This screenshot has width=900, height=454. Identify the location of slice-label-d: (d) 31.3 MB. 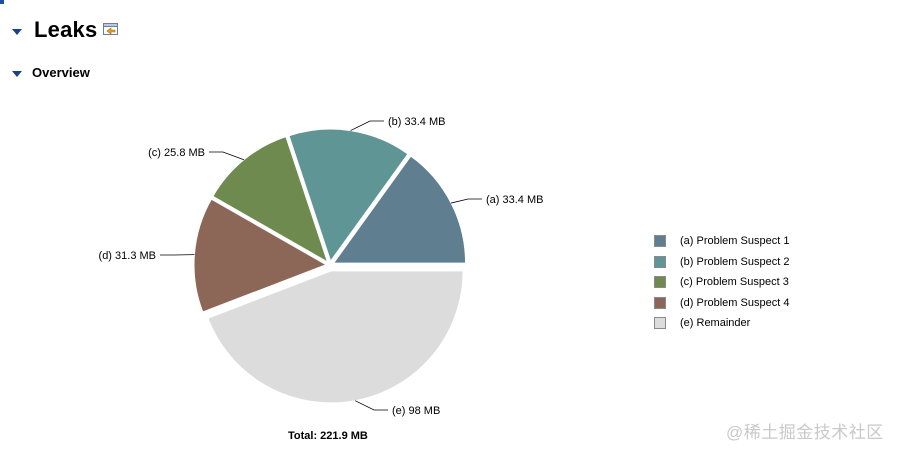
(127, 256).